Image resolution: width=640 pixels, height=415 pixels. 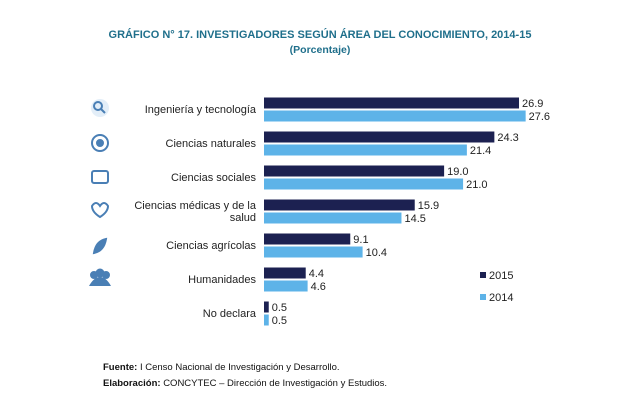 I want to click on value-label: 26.9, so click(x=532, y=104).